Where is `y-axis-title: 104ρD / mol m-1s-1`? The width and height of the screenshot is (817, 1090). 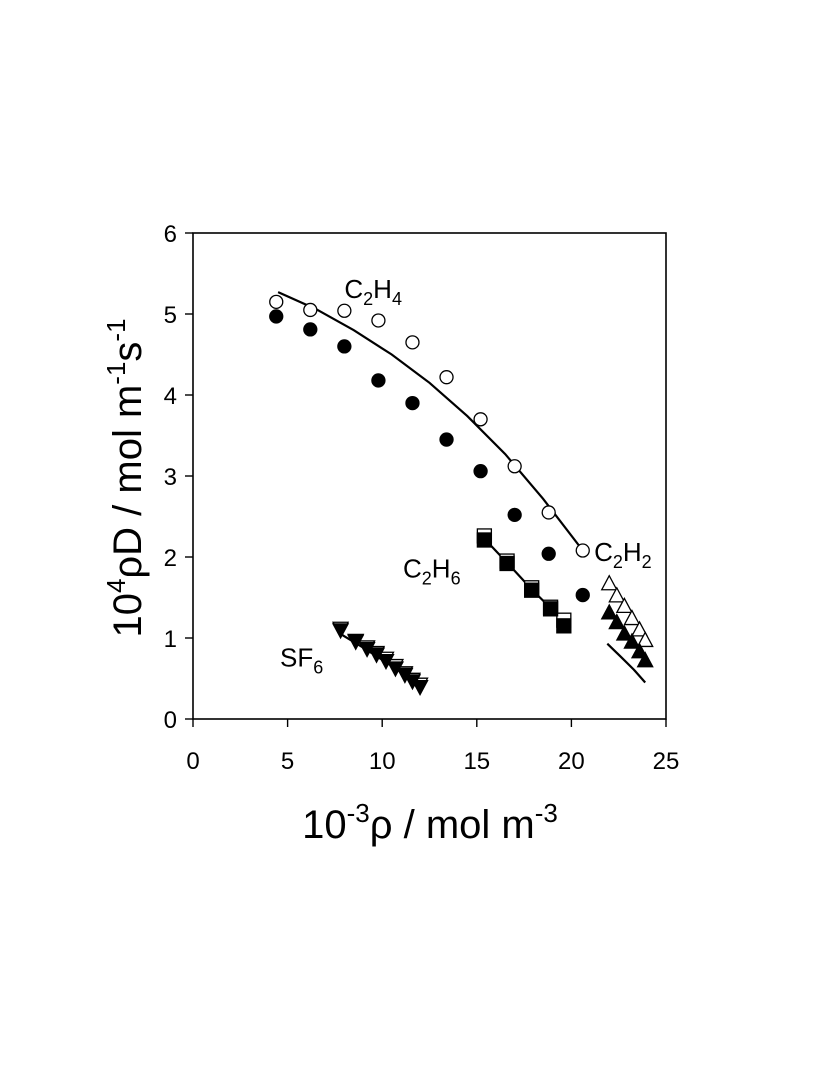 y-axis-title: 104ρD / mol m-1s-1 is located at coordinates (125, 477).